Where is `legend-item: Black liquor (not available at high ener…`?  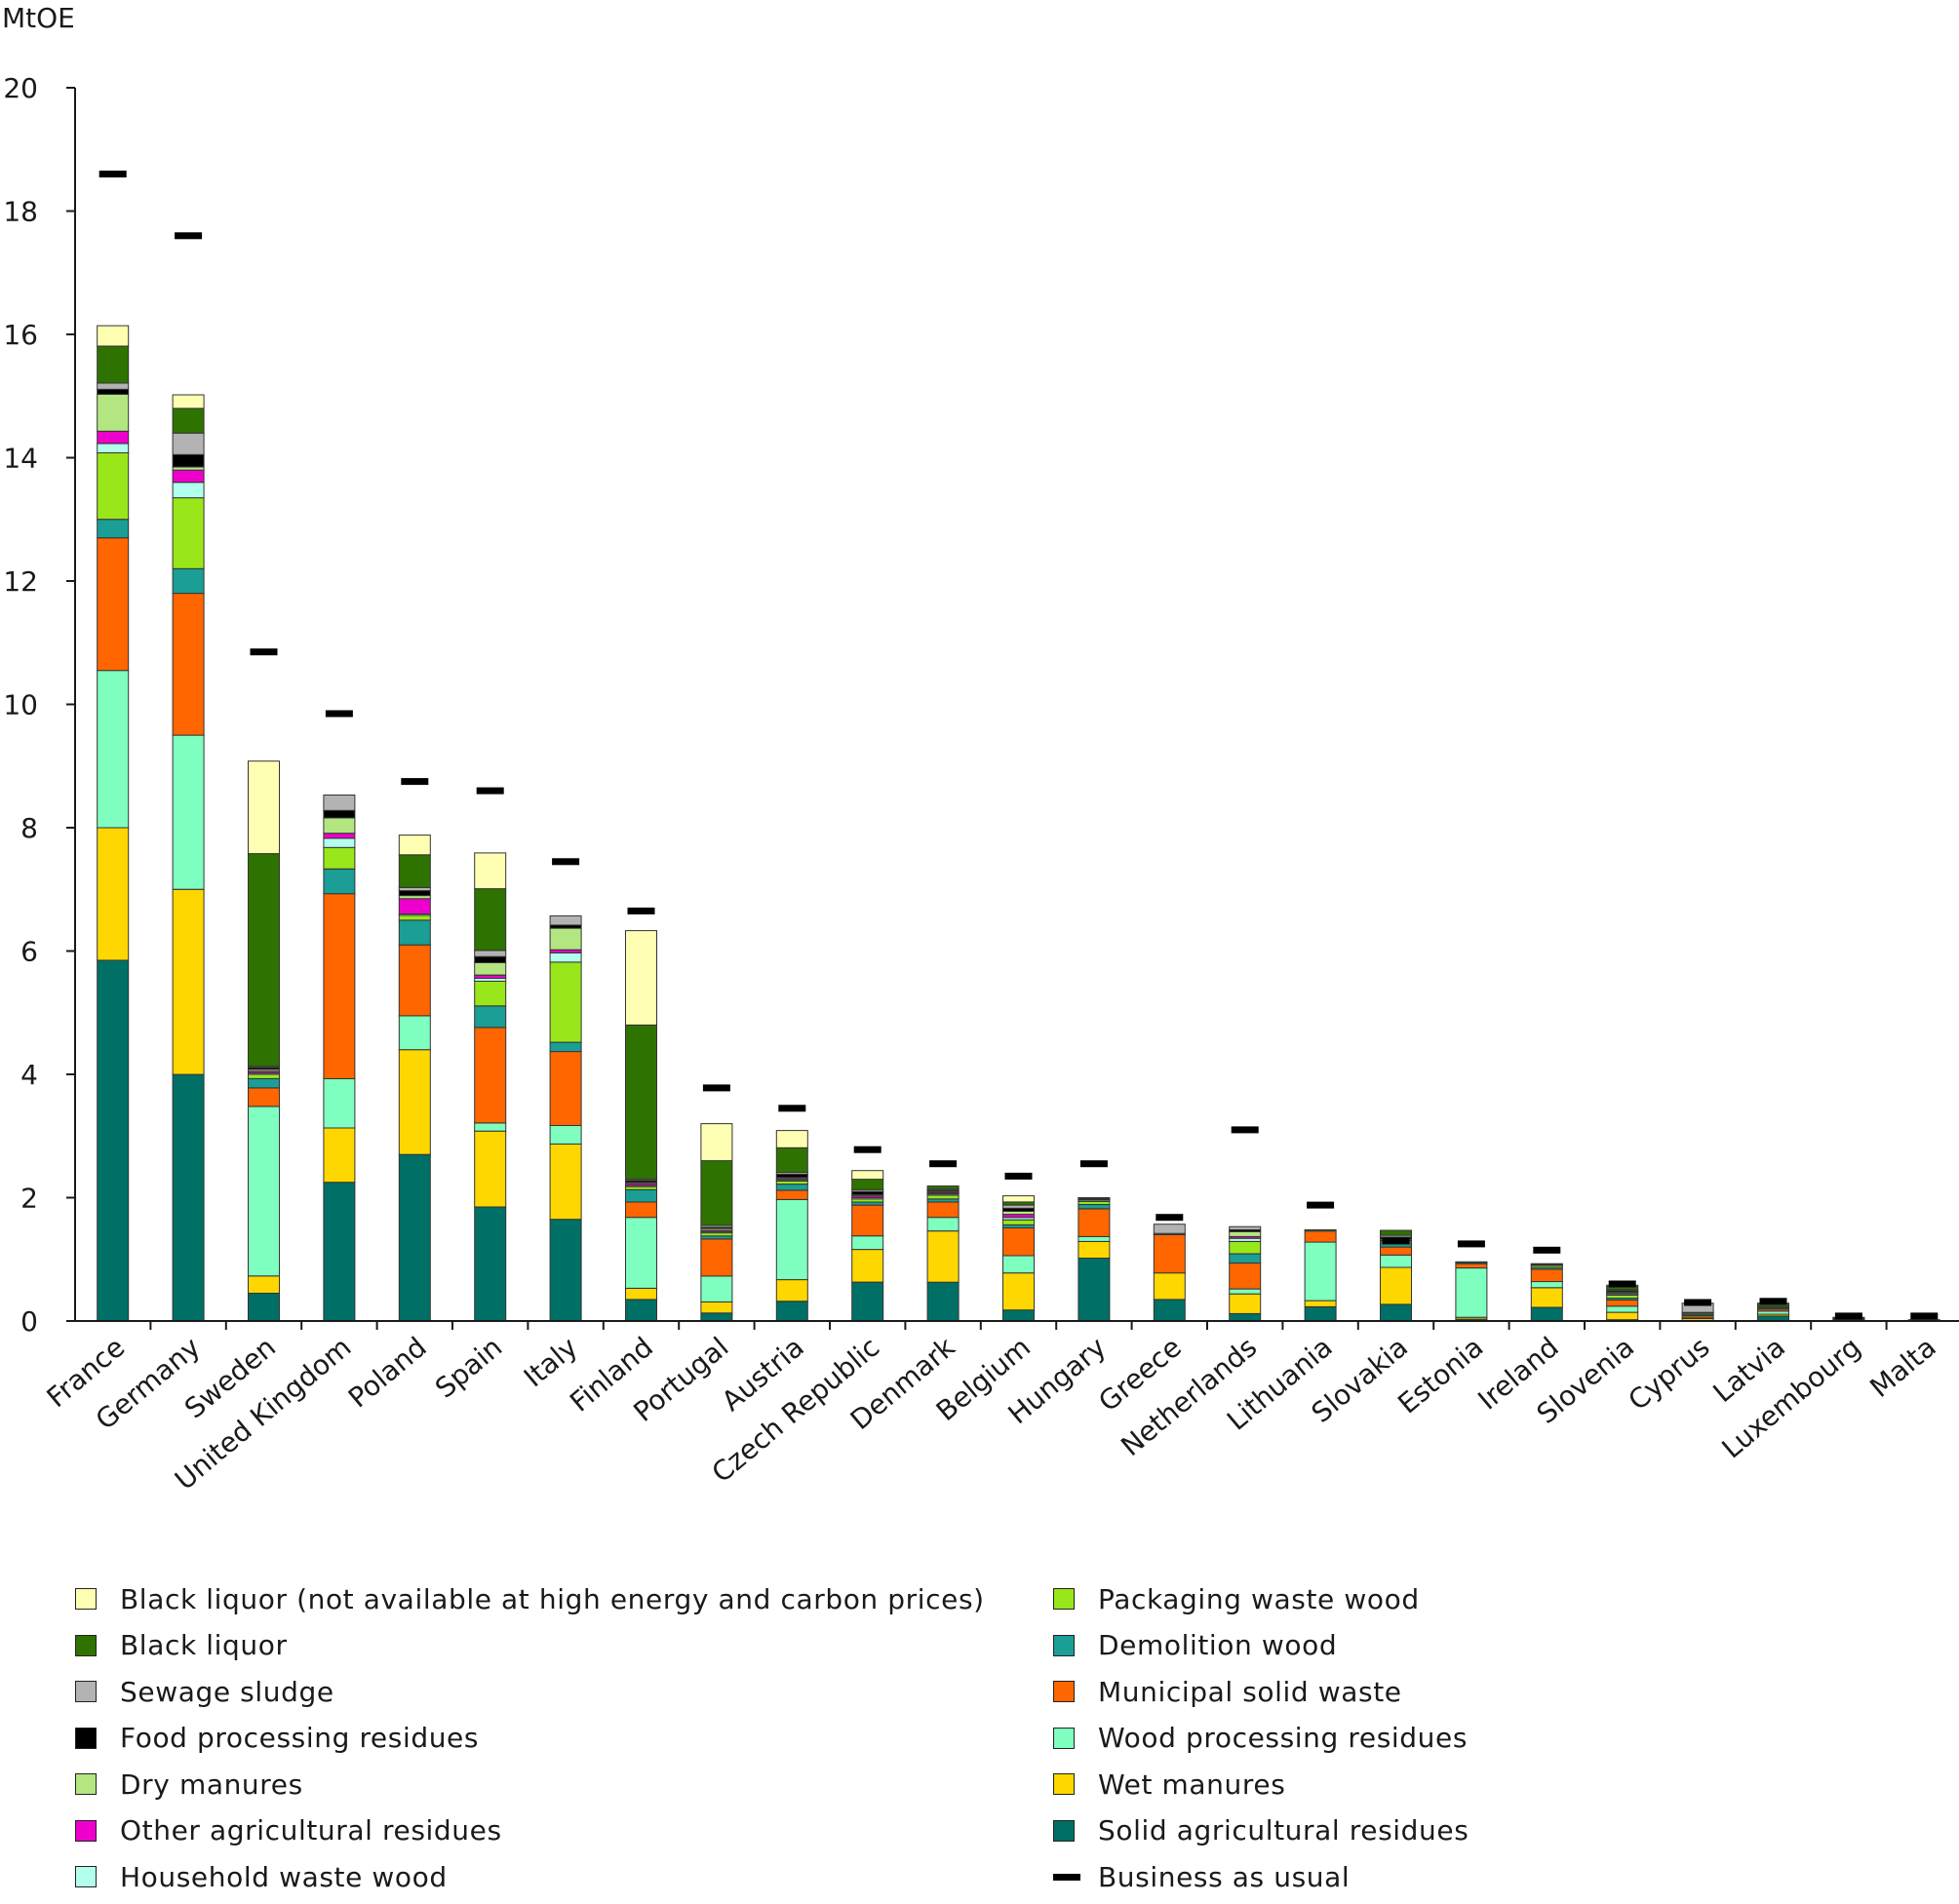
legend-item: Black liquor (not available at high ener… is located at coordinates (530, 1598).